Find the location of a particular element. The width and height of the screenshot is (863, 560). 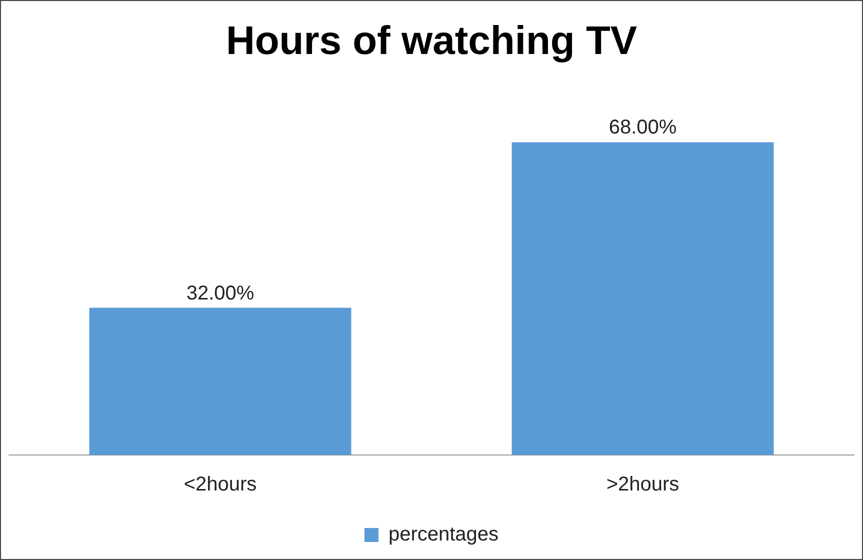

legend-label: percentages is located at coordinates (443, 535).